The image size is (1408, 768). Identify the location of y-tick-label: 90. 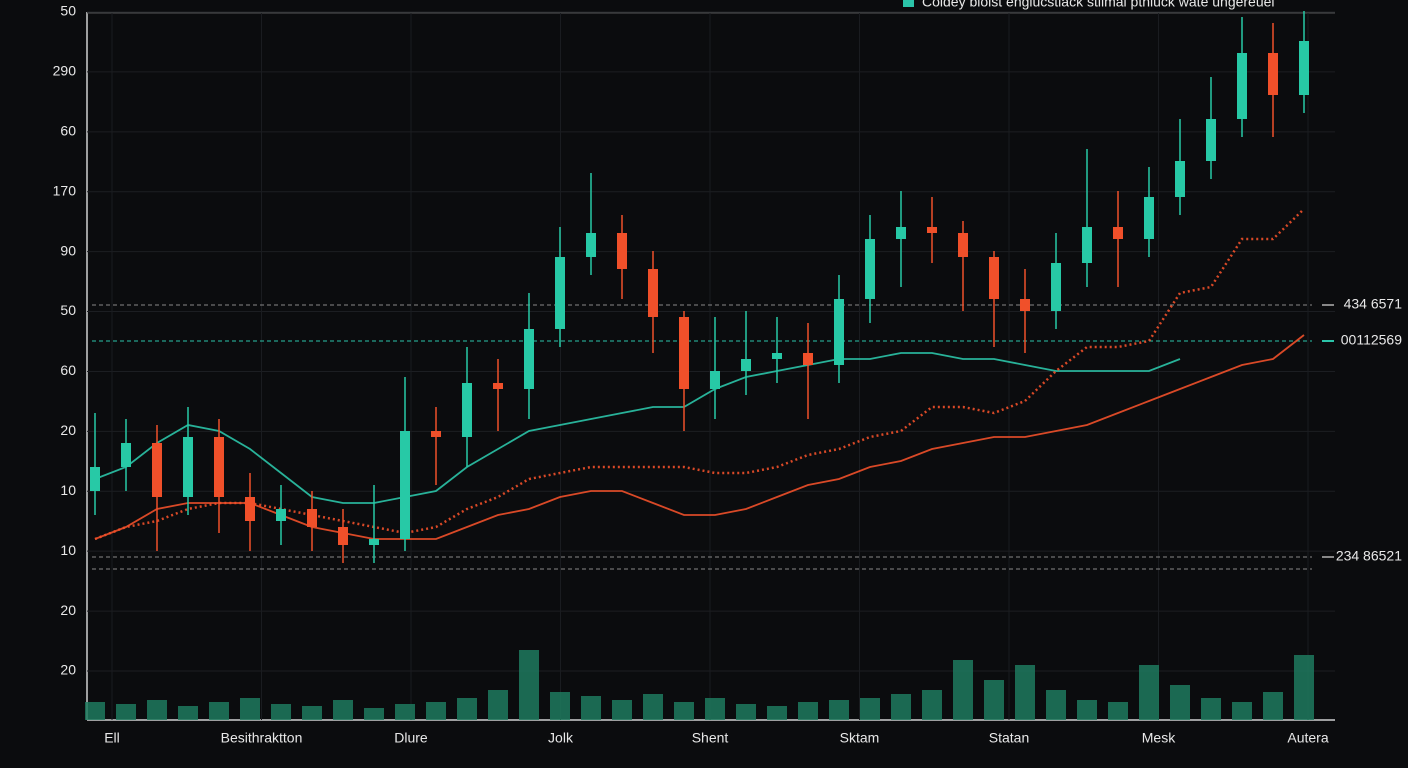
(68, 250).